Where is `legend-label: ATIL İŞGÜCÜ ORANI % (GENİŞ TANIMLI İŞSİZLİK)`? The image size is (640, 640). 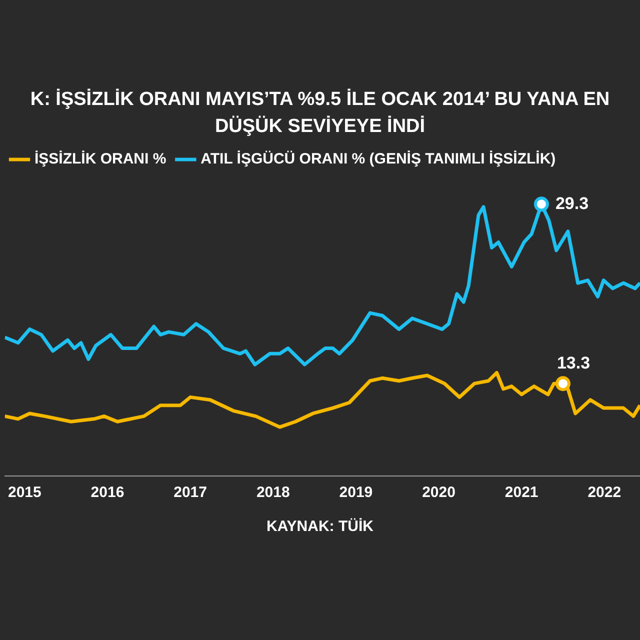 legend-label: ATIL İŞGÜCÜ ORANI % (GENİŞ TANIMLI İŞSİZLİK) is located at coordinates (378, 159).